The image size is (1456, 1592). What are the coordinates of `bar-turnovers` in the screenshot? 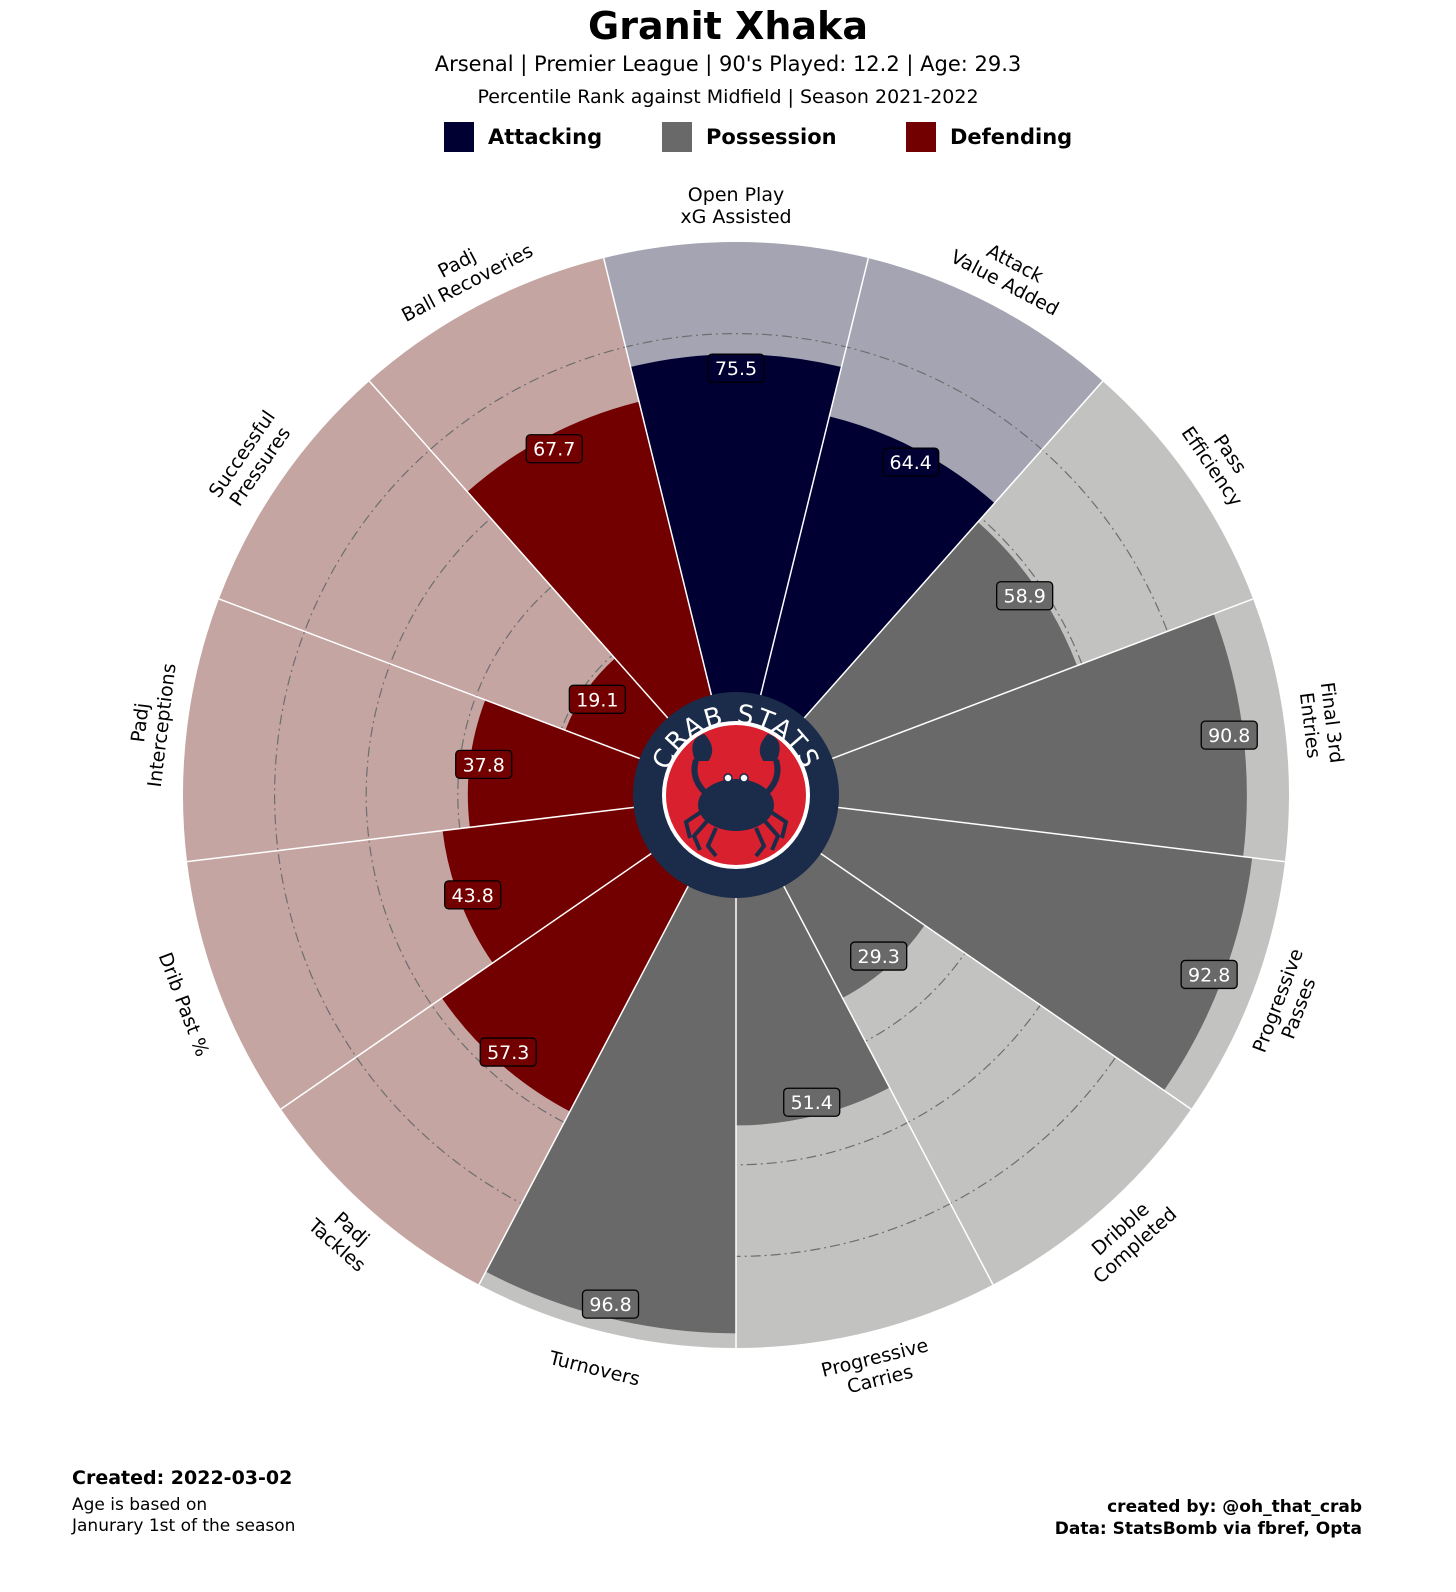 It's located at (610, 1106).